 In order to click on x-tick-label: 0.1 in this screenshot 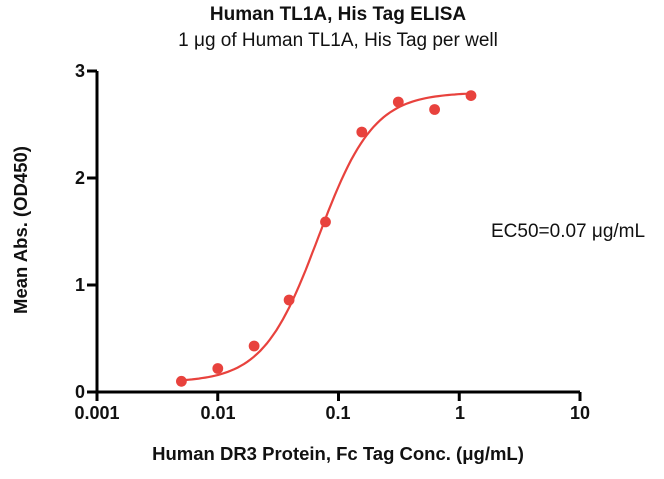, I will do `click(338, 413)`.